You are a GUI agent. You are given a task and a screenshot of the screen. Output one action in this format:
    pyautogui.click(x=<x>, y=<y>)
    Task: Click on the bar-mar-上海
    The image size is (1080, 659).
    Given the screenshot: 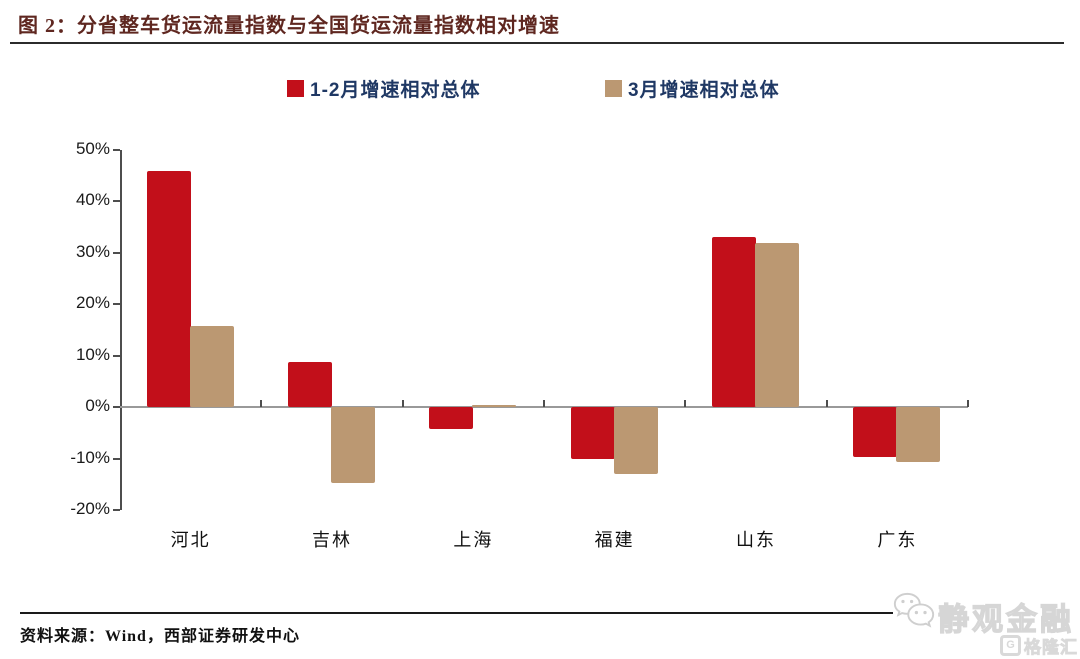 What is the action you would take?
    pyautogui.click(x=494, y=406)
    